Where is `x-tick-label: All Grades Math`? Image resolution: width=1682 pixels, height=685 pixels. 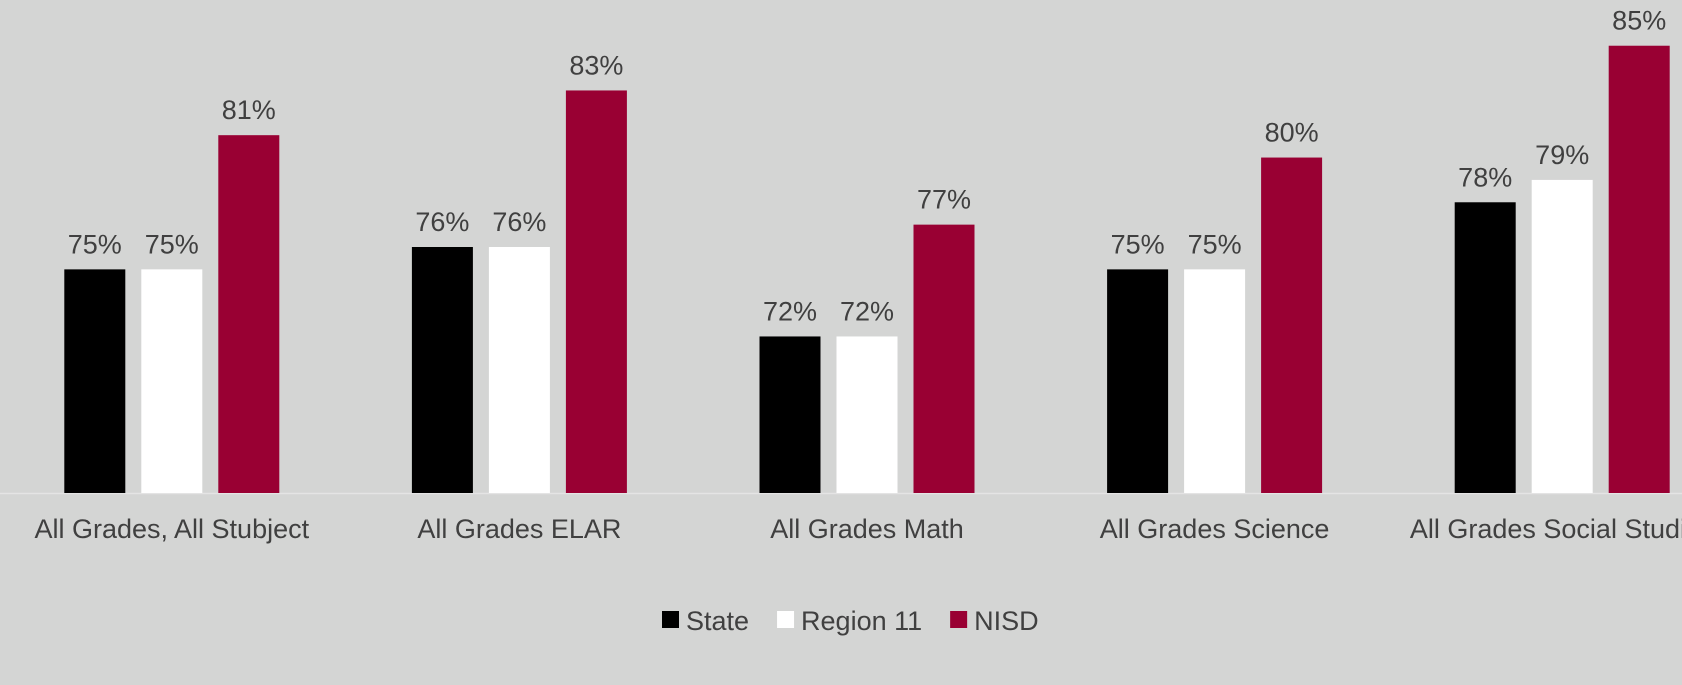 x-tick-label: All Grades Math is located at coordinates (867, 529).